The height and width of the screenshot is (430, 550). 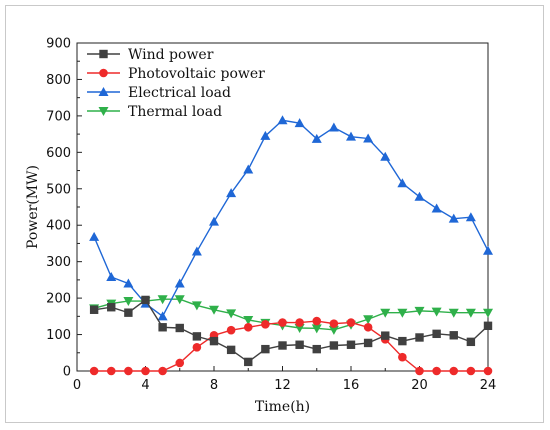 I want to click on x-tick-label: 0, so click(x=77, y=385).